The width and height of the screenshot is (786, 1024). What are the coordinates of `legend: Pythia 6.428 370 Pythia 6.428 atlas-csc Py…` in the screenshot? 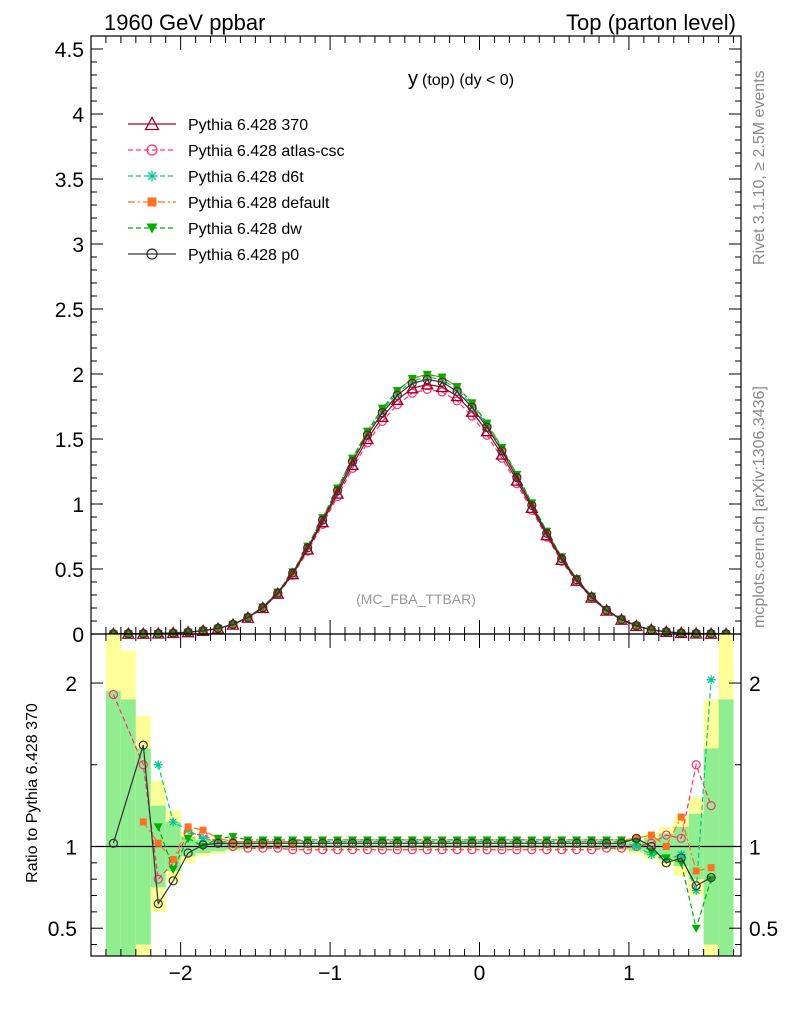 It's located at (236, 190).